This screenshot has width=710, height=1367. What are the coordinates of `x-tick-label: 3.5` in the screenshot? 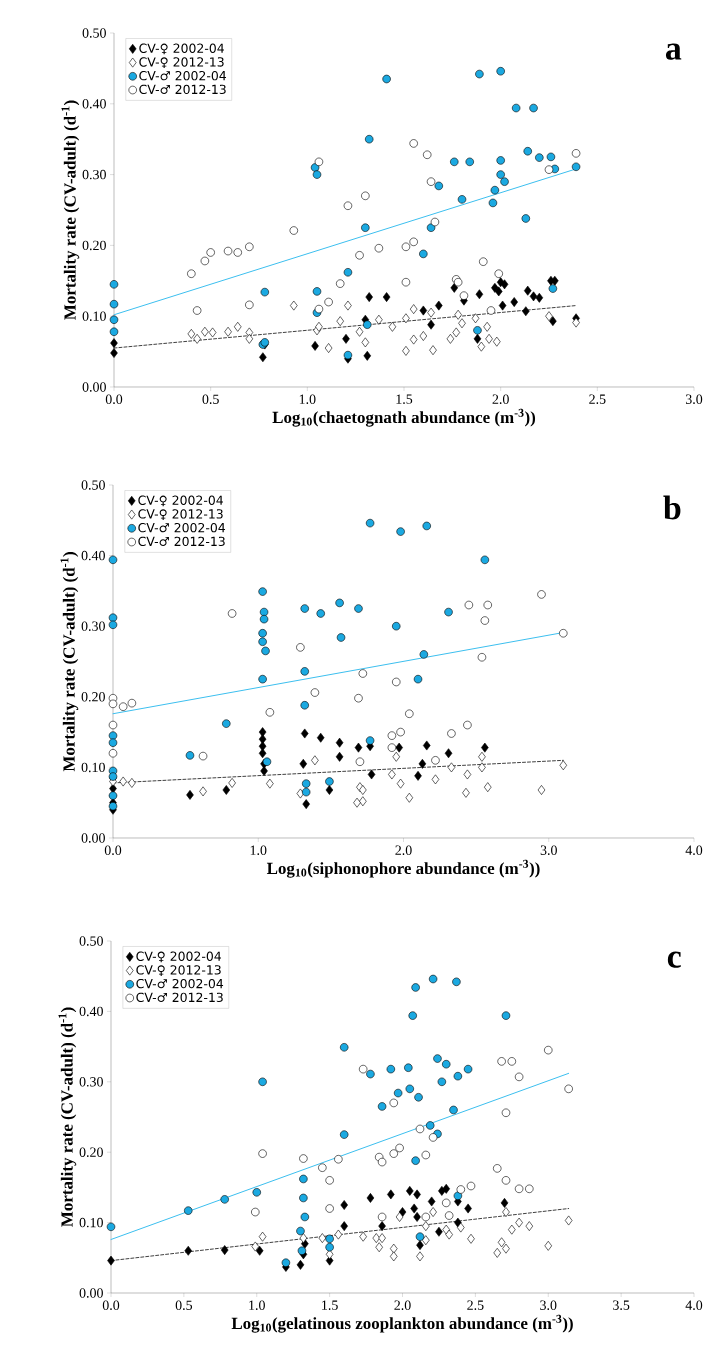 It's located at (621, 1305).